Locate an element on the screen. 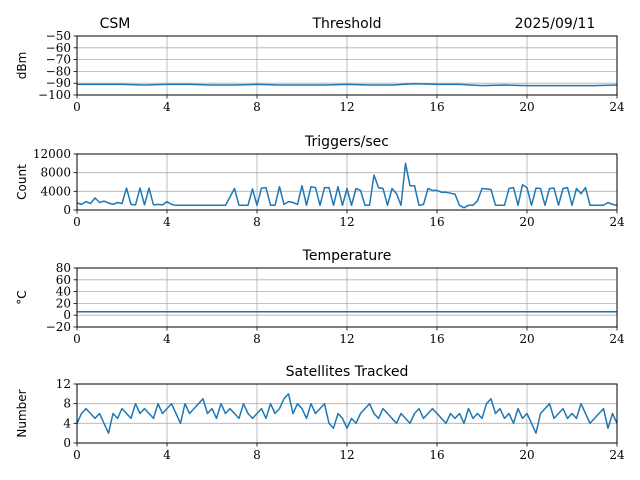 This screenshot has width=640, height=480. y-axis-label: °C is located at coordinates (22, 297).